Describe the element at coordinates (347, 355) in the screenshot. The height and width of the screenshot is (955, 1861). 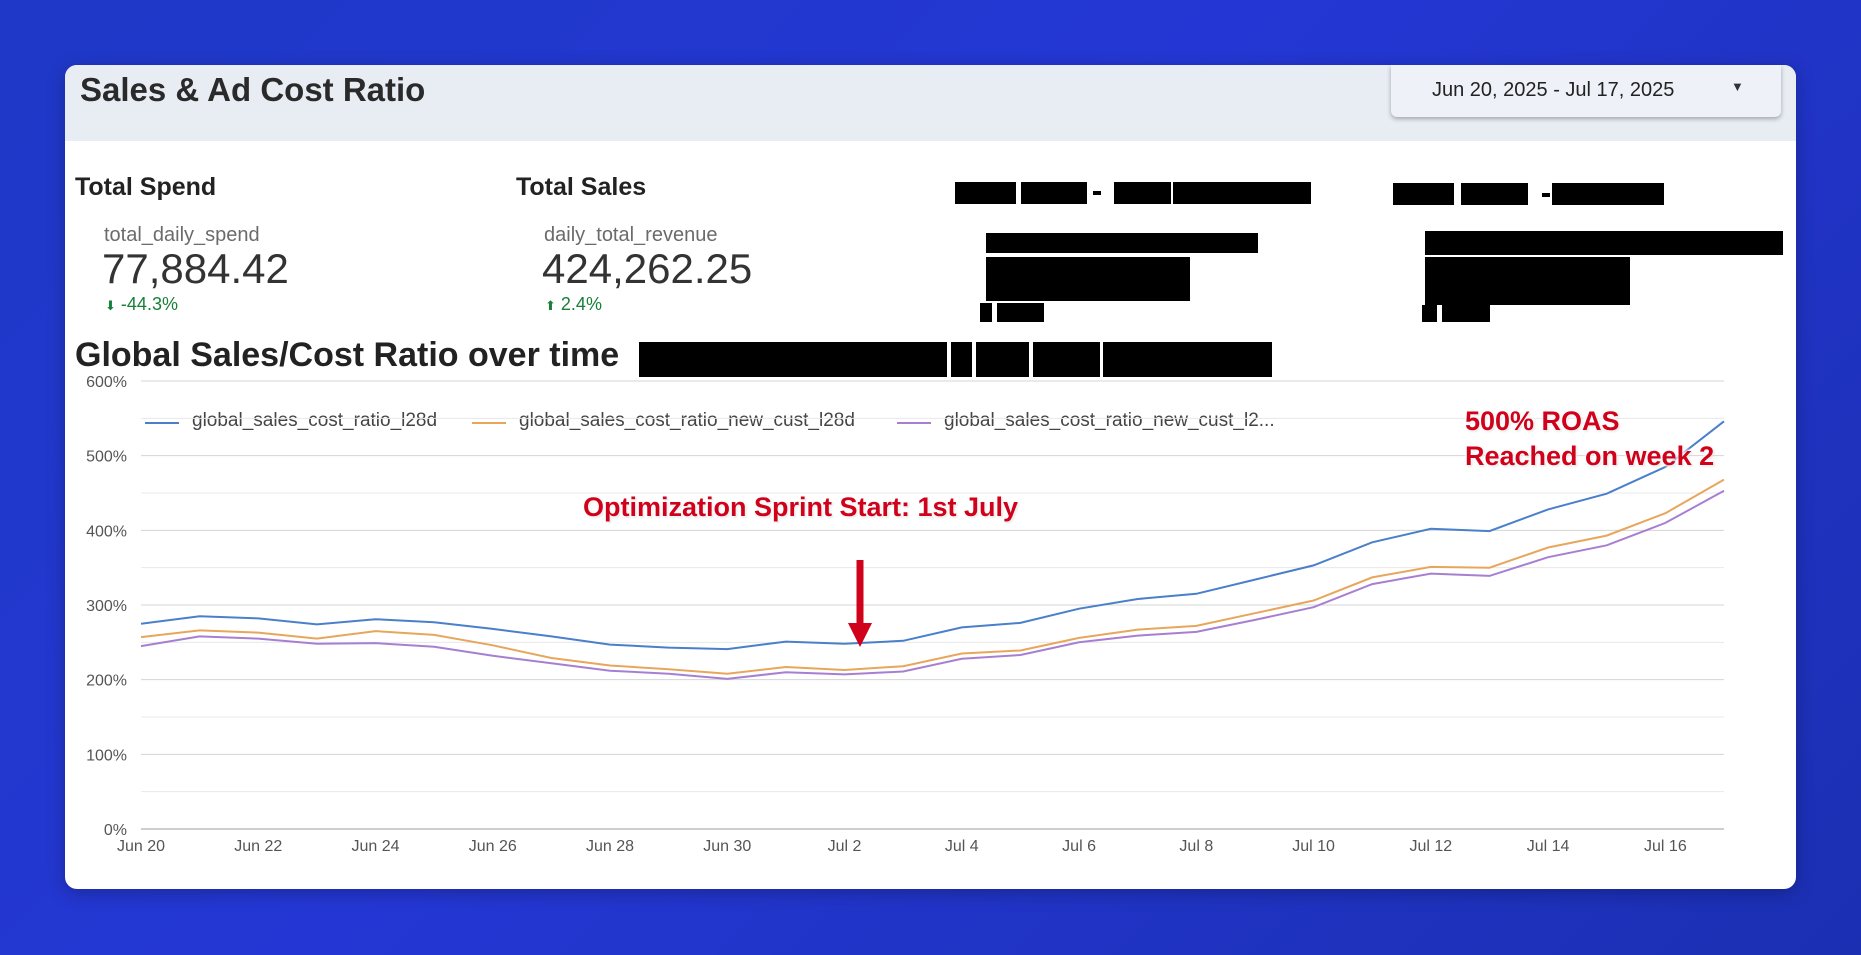
I see `chart-title: Global Sales/Cost Ratio over time` at that location.